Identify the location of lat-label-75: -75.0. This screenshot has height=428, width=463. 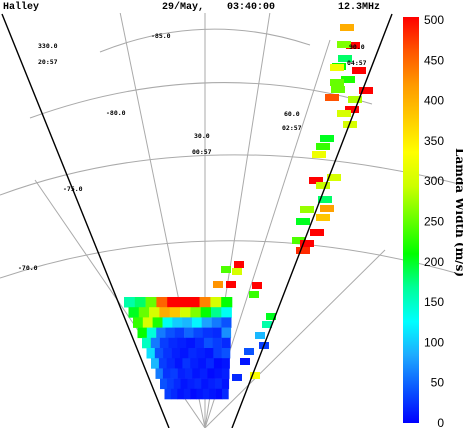
(73, 189).